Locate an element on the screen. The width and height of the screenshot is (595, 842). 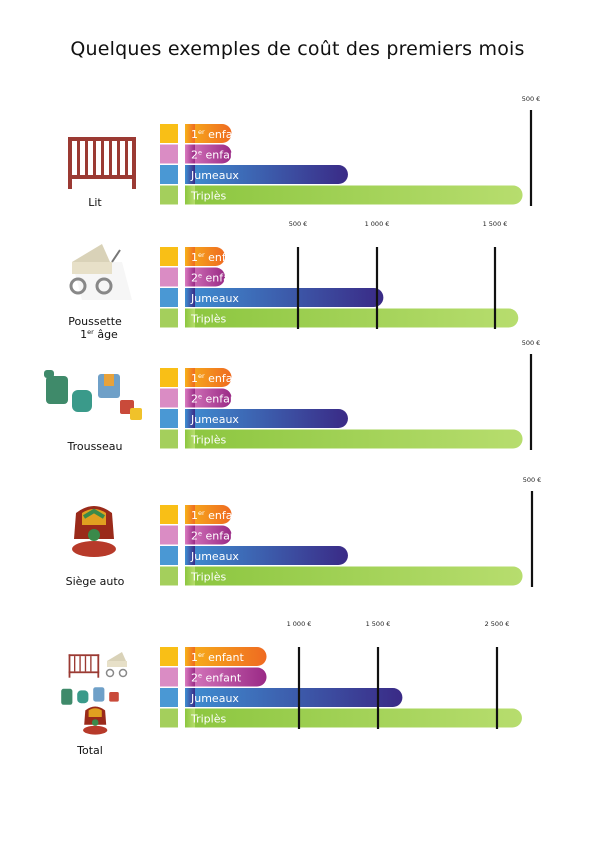
stroller-icon is located at coordinates (100, 272).